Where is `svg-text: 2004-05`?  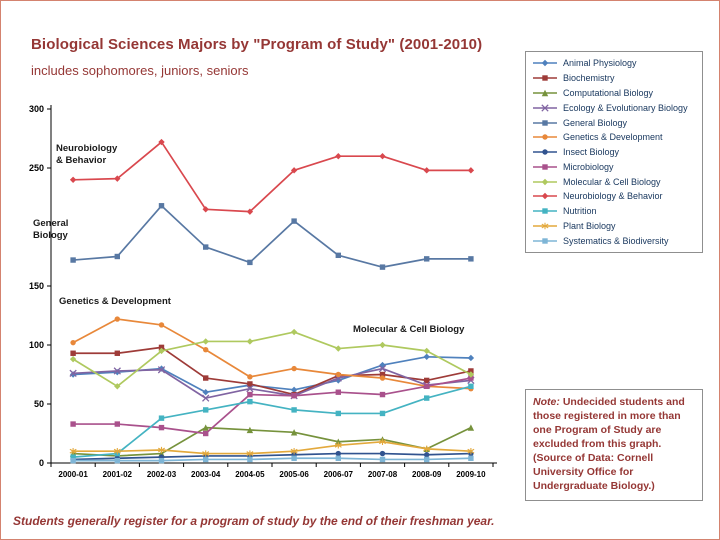 svg-text: 2004-05 is located at coordinates (250, 474).